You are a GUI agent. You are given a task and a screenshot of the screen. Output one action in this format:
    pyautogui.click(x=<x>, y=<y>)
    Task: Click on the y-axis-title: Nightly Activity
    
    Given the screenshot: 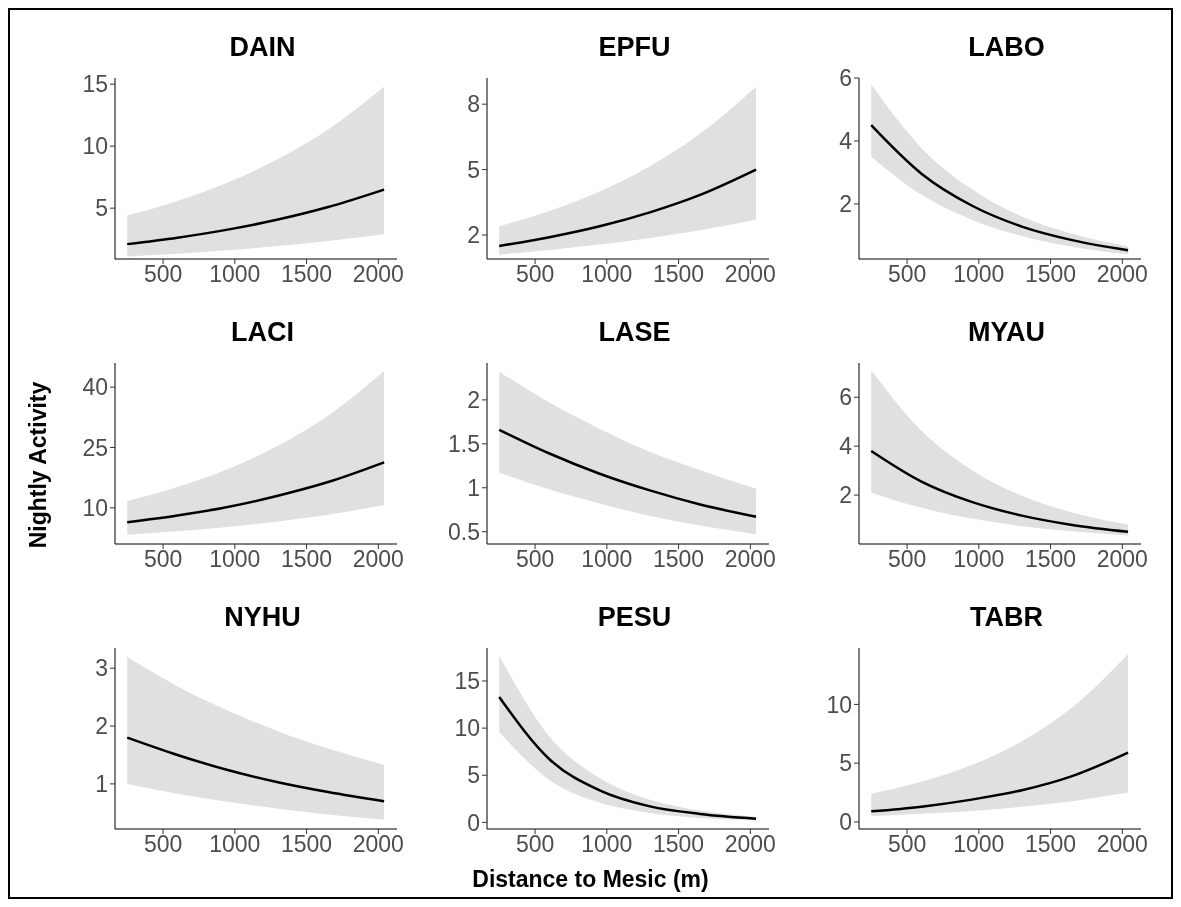 What is the action you would take?
    pyautogui.click(x=38, y=465)
    